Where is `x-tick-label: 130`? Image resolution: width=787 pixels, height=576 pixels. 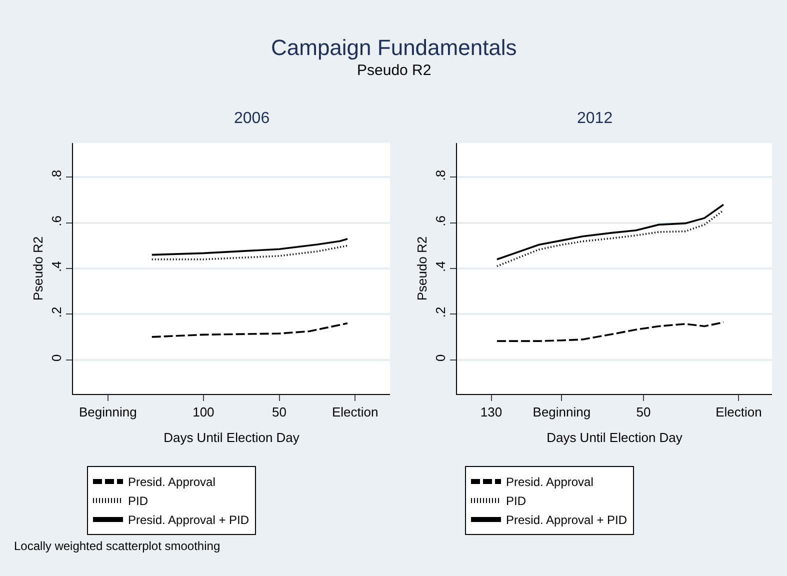 x-tick-label: 130 is located at coordinates (491, 412).